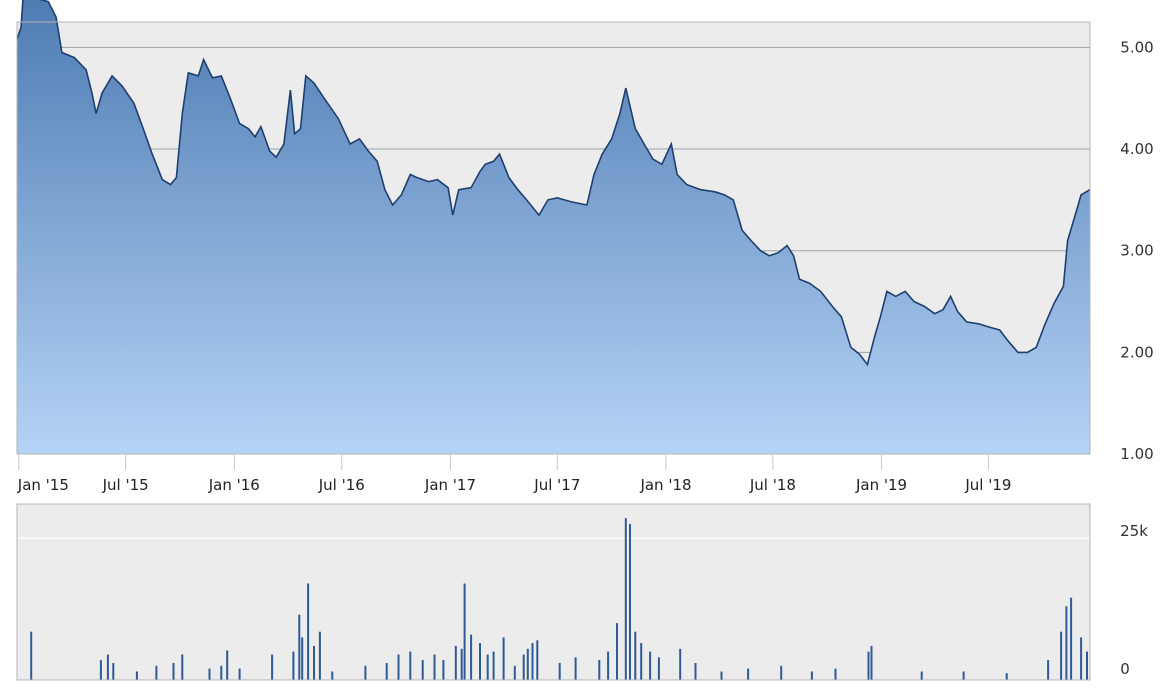  Describe the element at coordinates (881, 485) in the screenshot. I see `x-tick-label: Jan '19` at that location.